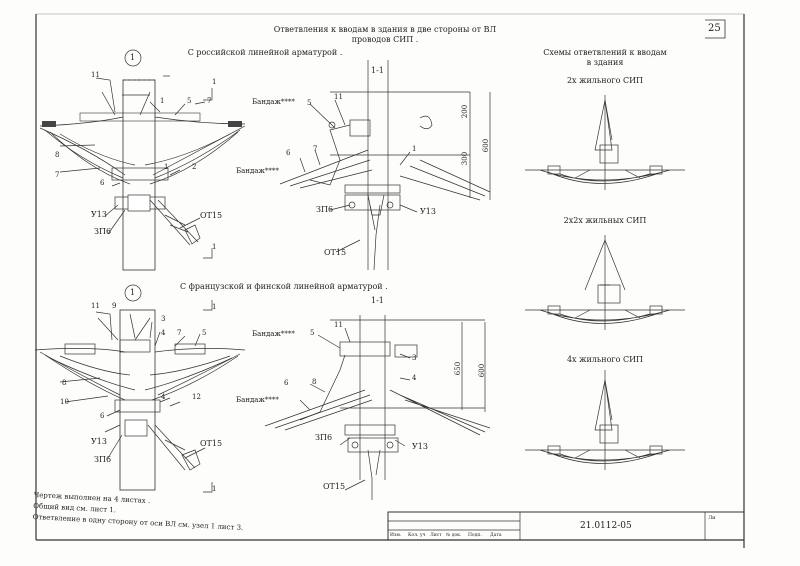 Image resolution: width=800 pixels, height=566 pixels. I want to click on section-label-7: 7, so click(315, 149).